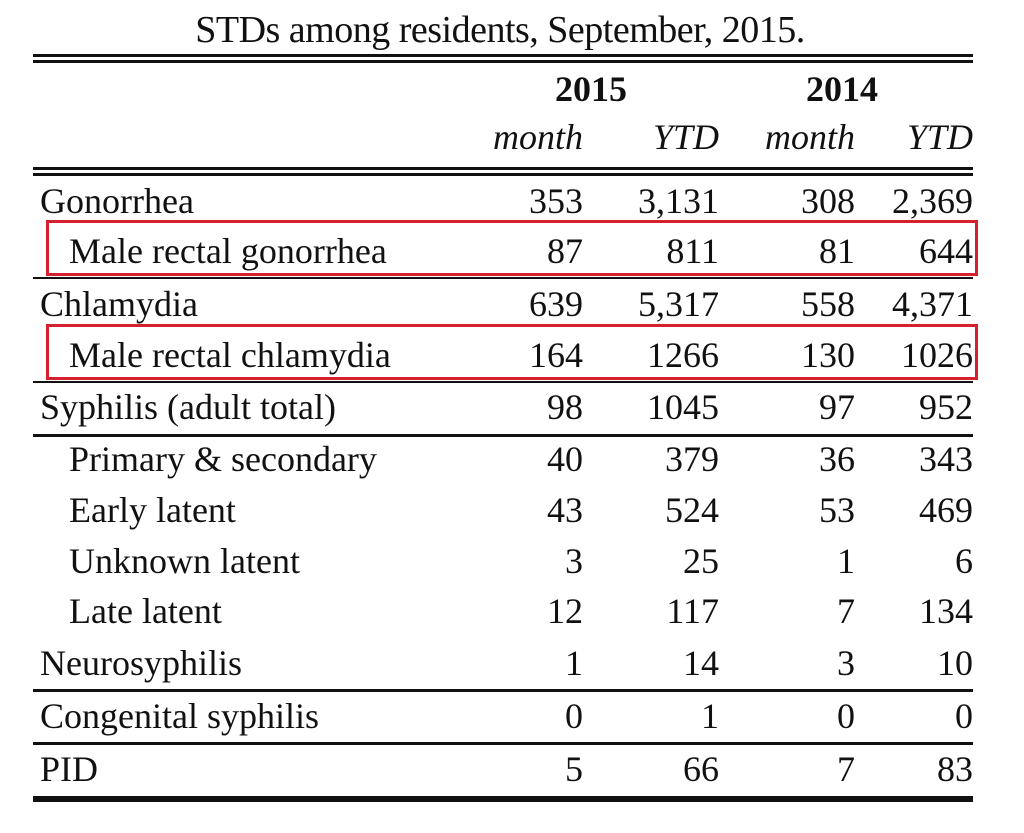  I want to click on header-sub-2015-month: month, so click(538, 137).